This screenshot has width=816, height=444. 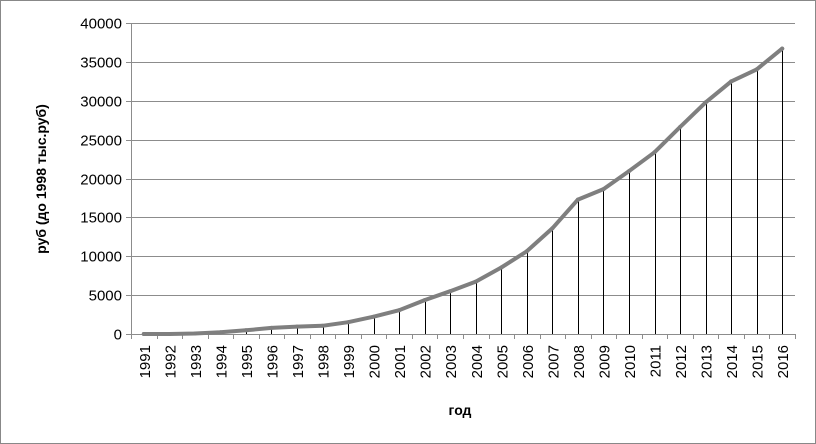 What do you see at coordinates (105, 296) in the screenshot?
I see `y-tick-label: 5000` at bounding box center [105, 296].